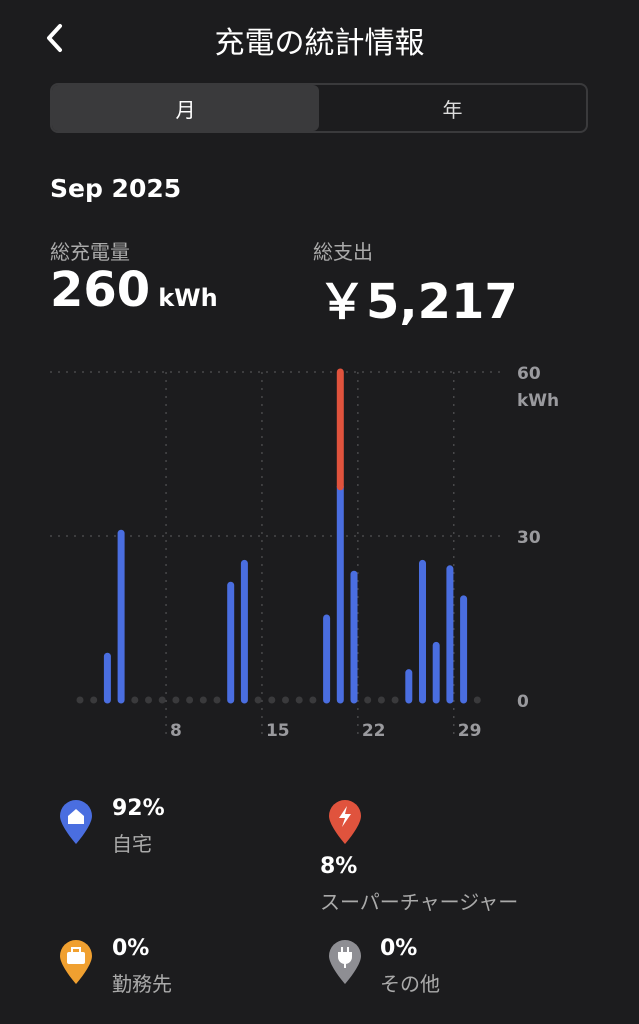 This screenshot has width=639, height=1024. What do you see at coordinates (452, 109) in the screenshot?
I see `tab-year: 年` at bounding box center [452, 109].